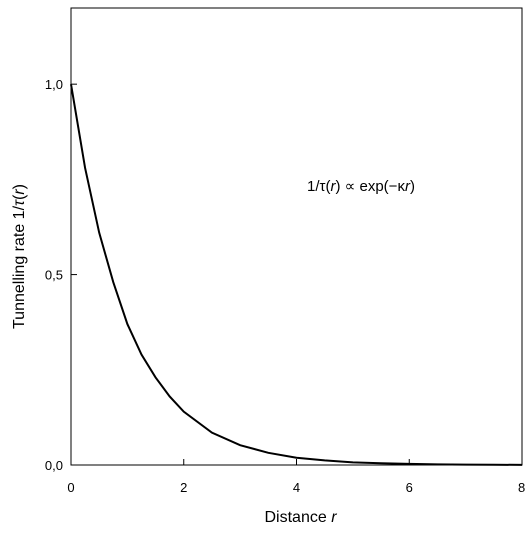 The width and height of the screenshot is (525, 535). Describe the element at coordinates (361, 186) in the screenshot. I see `formula-annotation: 1/τ(r) ∝ exp(−κr)` at that location.